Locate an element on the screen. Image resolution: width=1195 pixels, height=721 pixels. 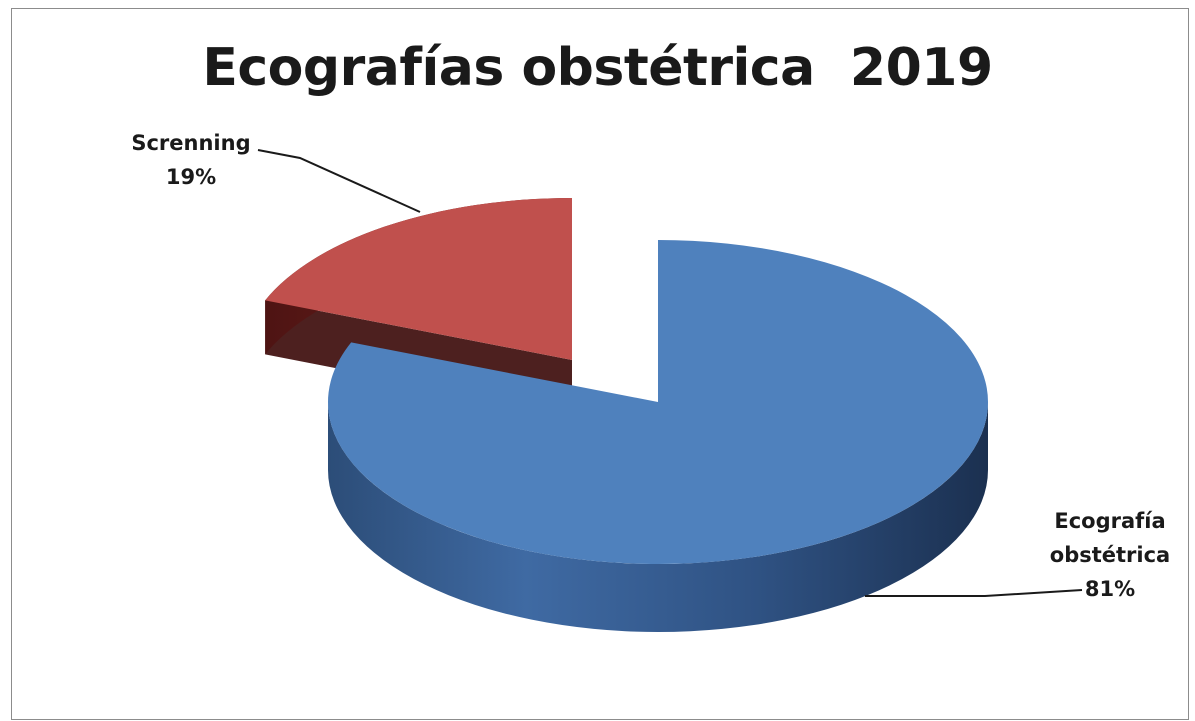
data-label-line: obstétrica is located at coordinates (1110, 555).